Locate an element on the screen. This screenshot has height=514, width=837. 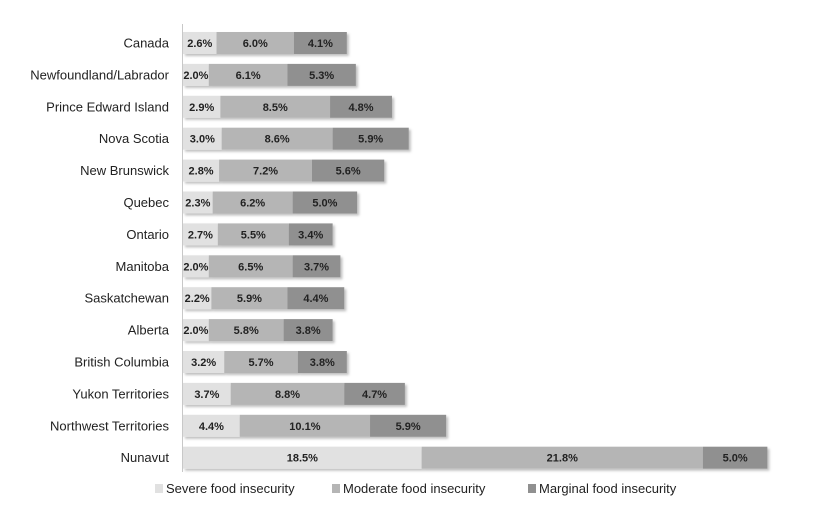
data-label: 8.8% is located at coordinates (287, 395).